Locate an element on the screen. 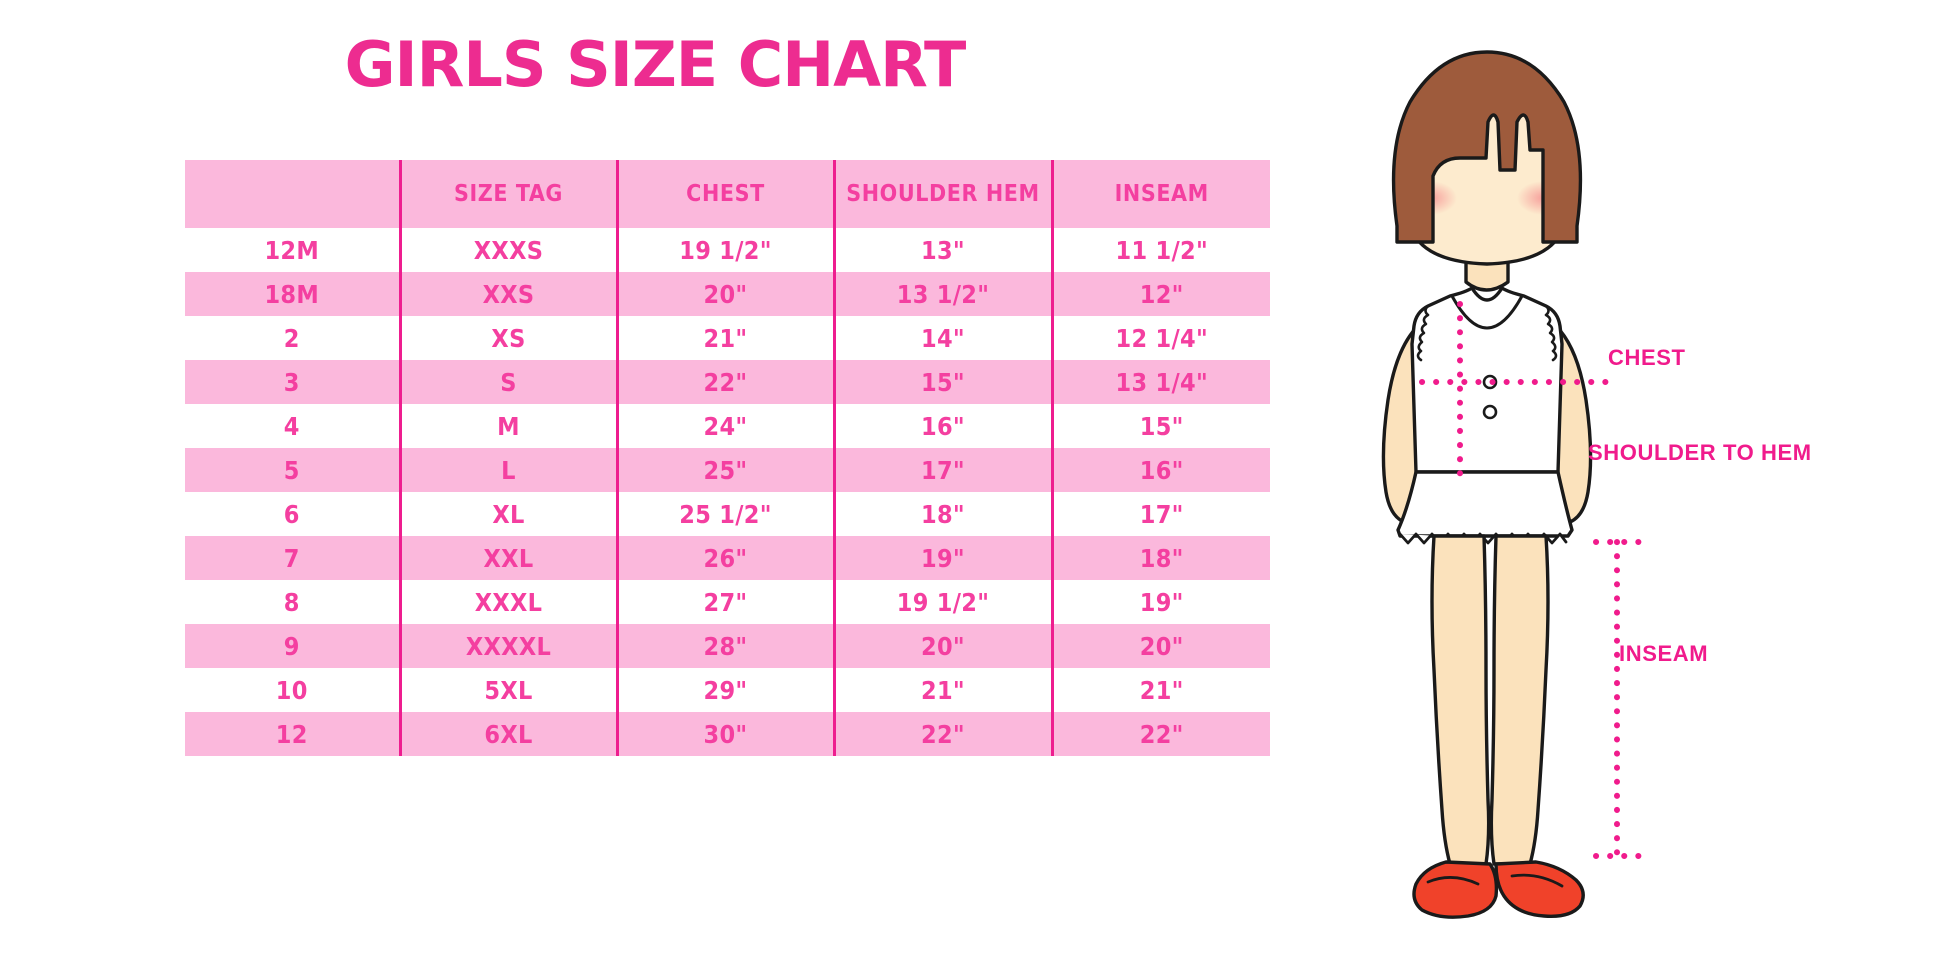 The height and width of the screenshot is (973, 1946). cell-size: 2 is located at coordinates (292, 338).